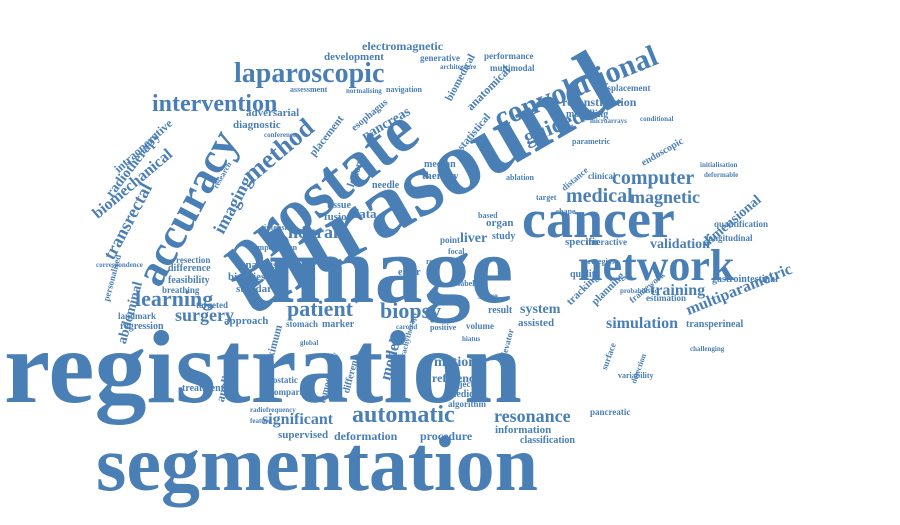  Describe the element at coordinates (257, 125) in the screenshot. I see `word: diagnostic` at that location.